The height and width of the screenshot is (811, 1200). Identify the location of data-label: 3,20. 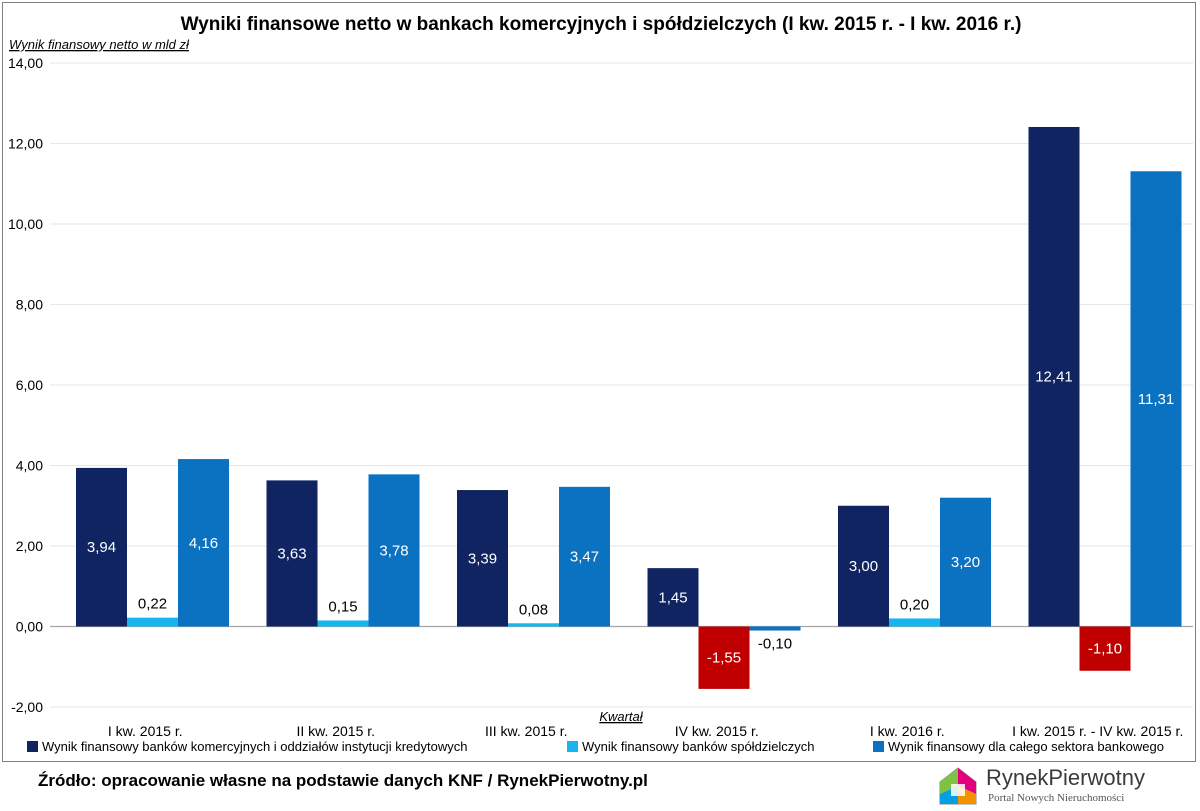
(965, 562).